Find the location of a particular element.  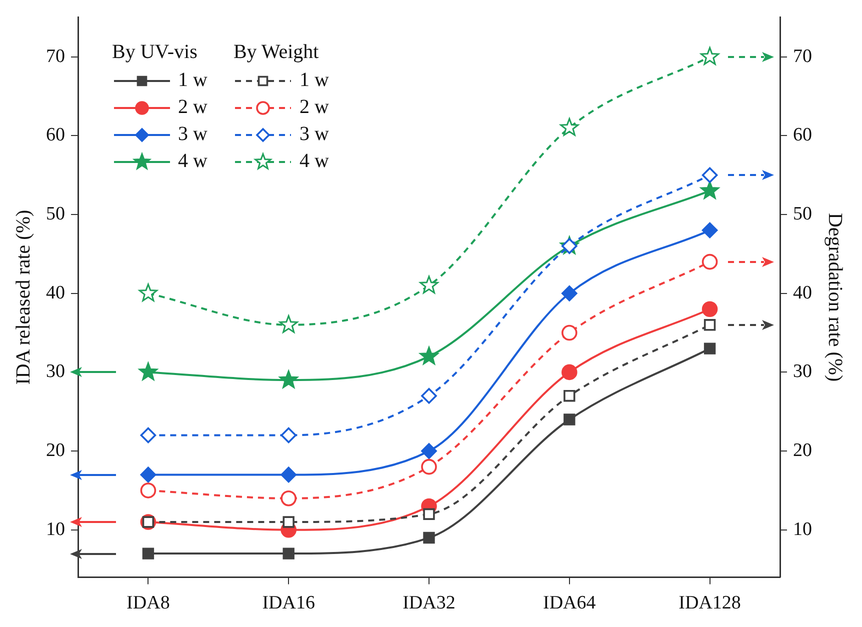

y2-tick-label: 50 is located at coordinates (802, 213).